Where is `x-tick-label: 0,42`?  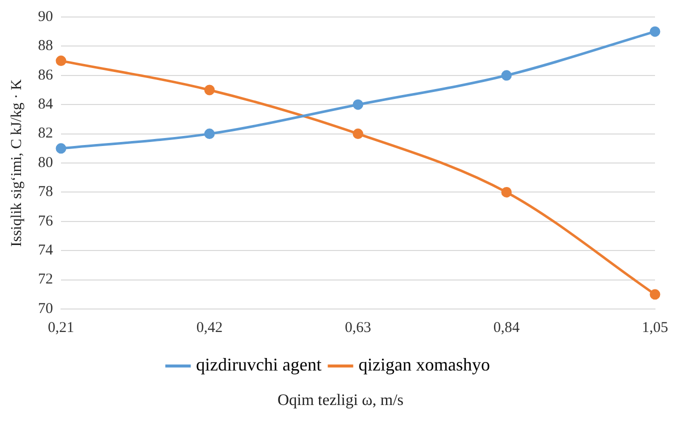 x-tick-label: 0,42 is located at coordinates (209, 328).